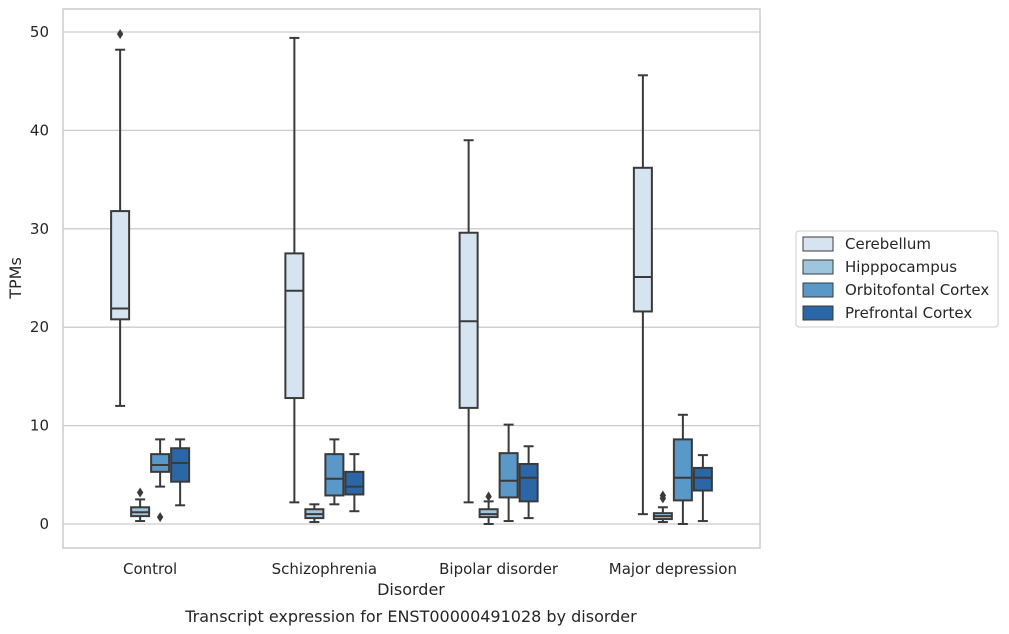  Describe the element at coordinates (324, 569) in the screenshot. I see `x-tick-label: Schizophrenia` at that location.